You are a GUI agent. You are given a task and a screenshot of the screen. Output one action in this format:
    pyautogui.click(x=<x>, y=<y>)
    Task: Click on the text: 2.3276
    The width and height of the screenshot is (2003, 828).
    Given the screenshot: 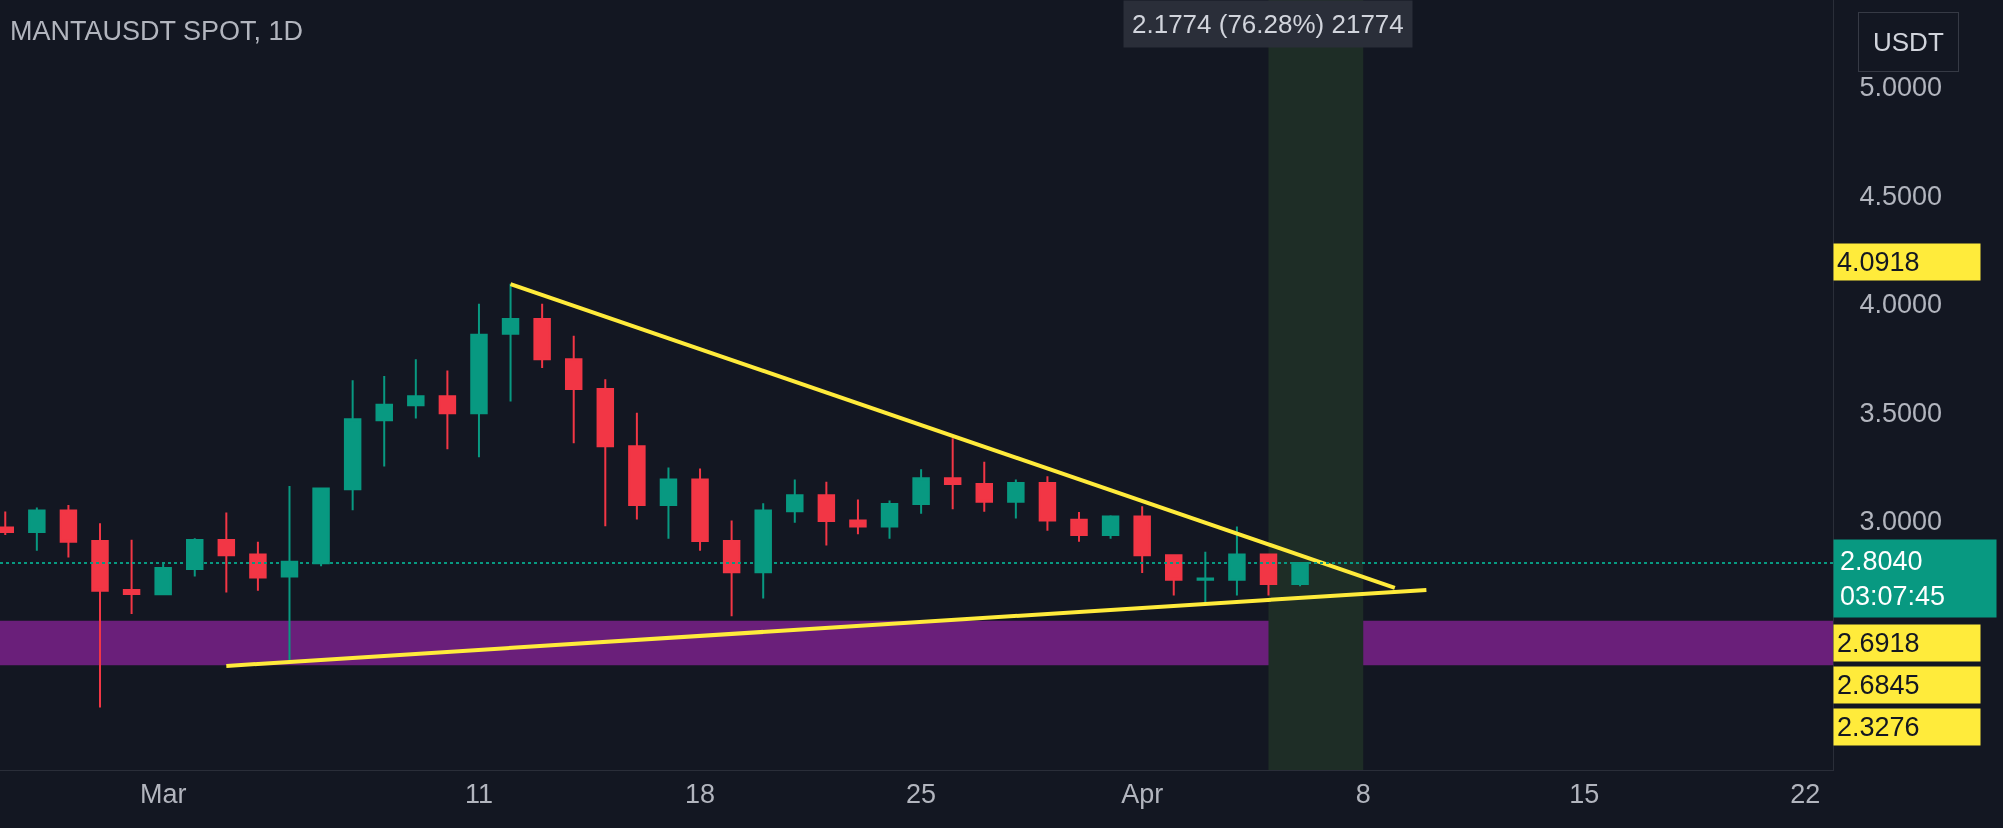 What is the action you would take?
    pyautogui.click(x=1878, y=727)
    